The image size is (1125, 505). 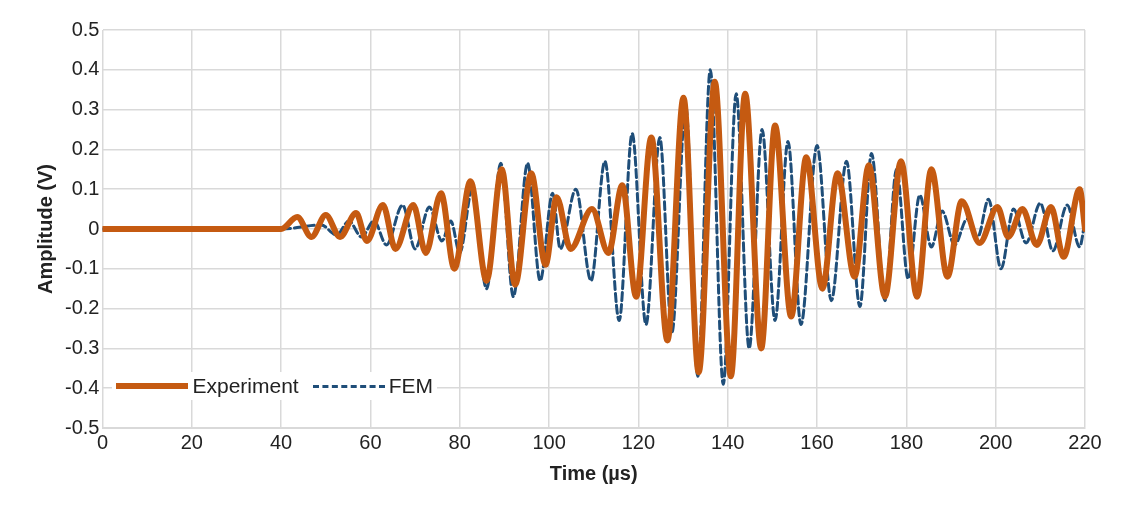 I want to click on y-axis-title: Amplitude (V), so click(x=44, y=229).